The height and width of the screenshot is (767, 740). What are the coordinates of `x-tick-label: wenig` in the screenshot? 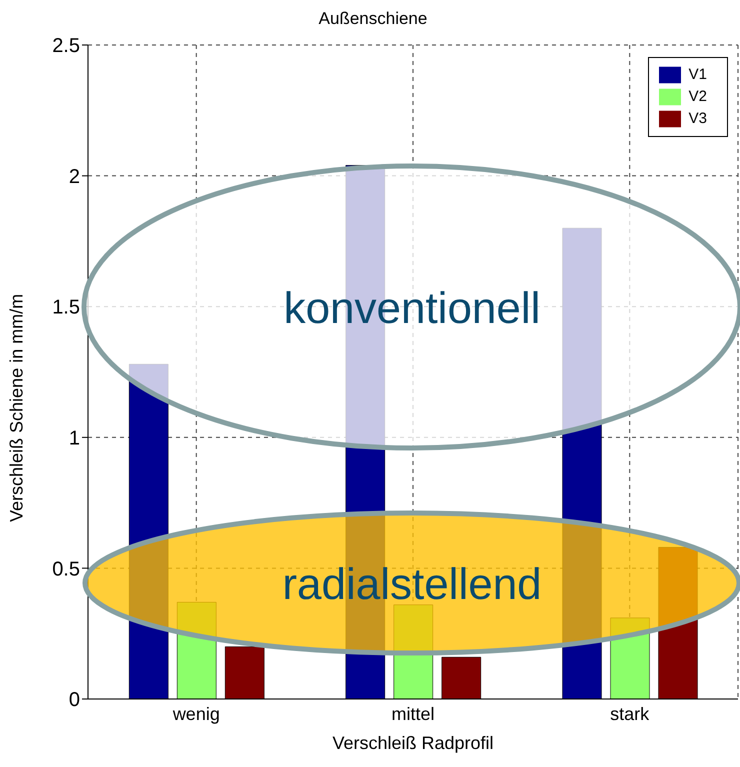 It's located at (196, 714).